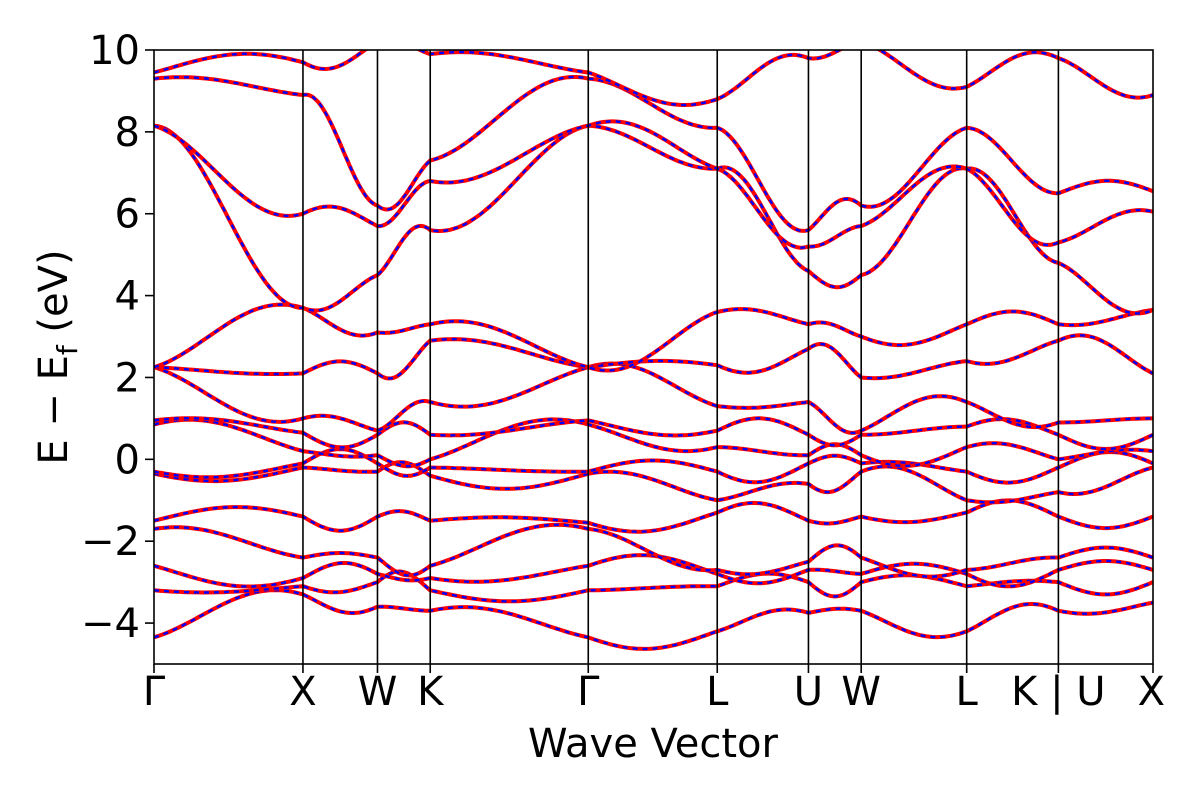  Describe the element at coordinates (114, 51) in the screenshot. I see `y-tick-label: 10` at that location.